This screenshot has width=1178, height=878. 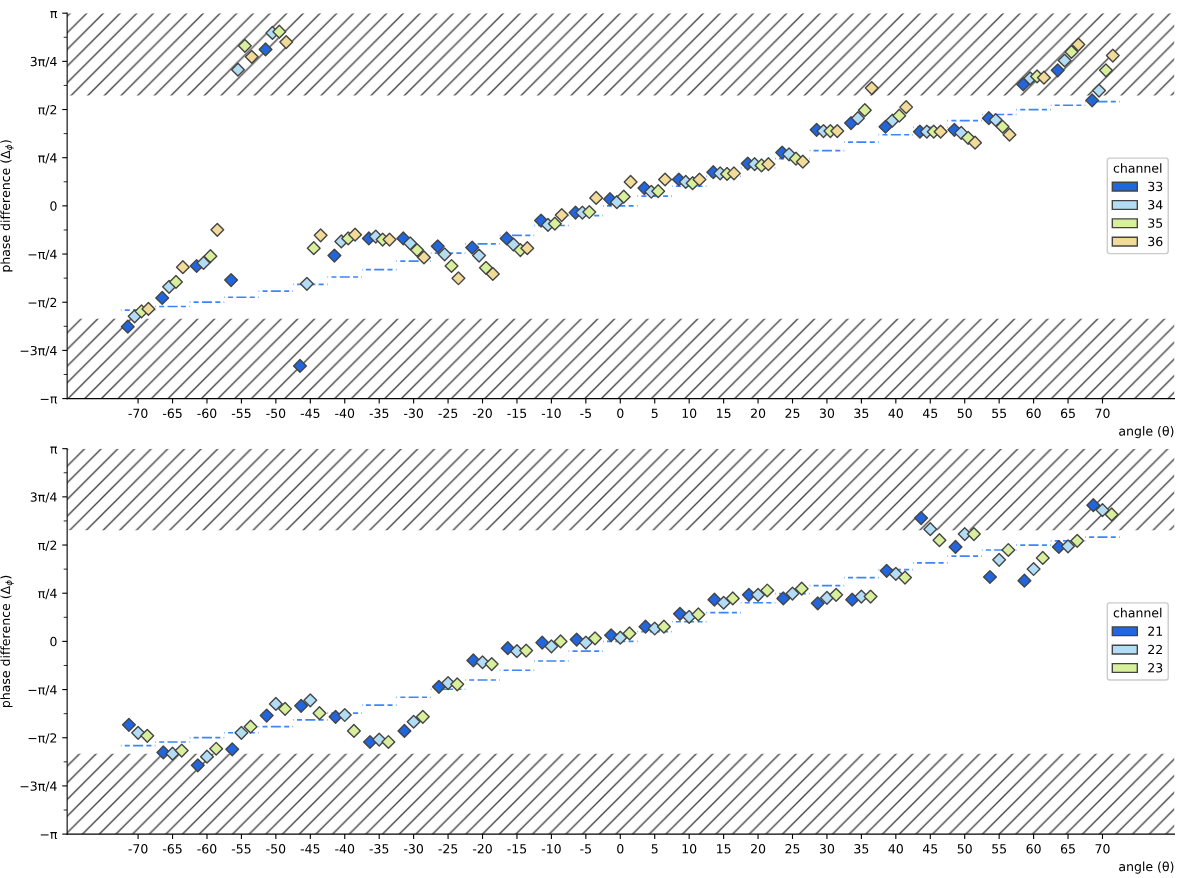 I want to click on legend-label: 23, so click(x=1155, y=668).